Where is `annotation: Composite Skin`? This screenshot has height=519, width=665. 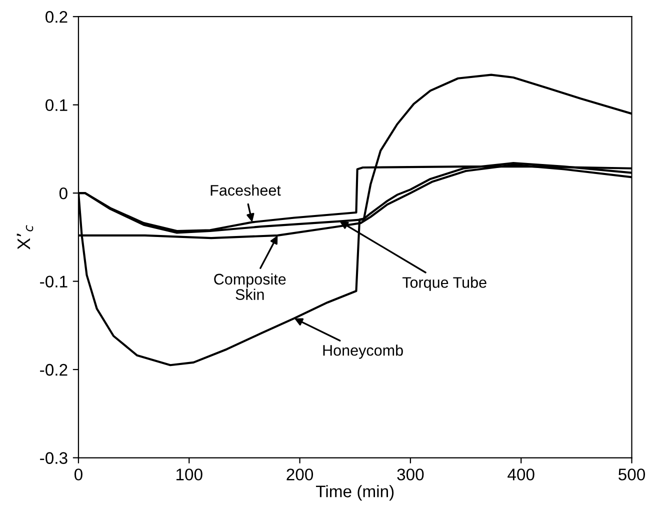
annotation: Composite Skin is located at coordinates (250, 286).